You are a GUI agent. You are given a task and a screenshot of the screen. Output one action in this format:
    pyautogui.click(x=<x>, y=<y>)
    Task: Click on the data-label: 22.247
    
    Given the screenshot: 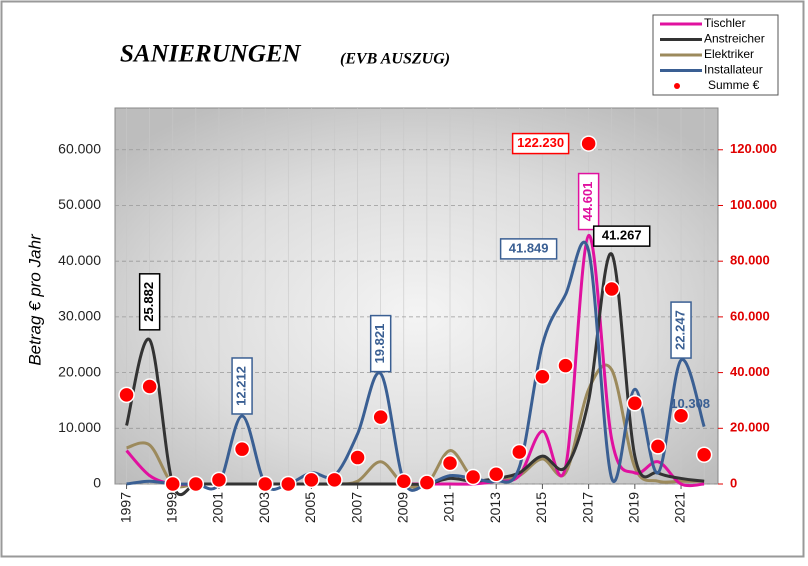 What is the action you would take?
    pyautogui.click(x=679, y=330)
    